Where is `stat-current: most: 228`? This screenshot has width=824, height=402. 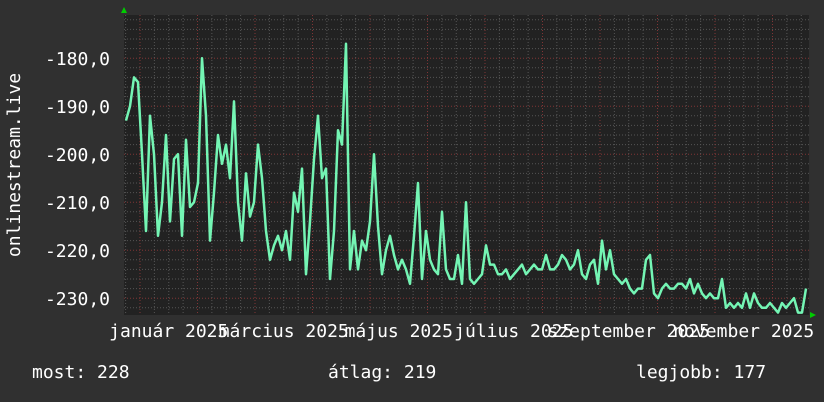
stat-current: most: 228 is located at coordinates (81, 372).